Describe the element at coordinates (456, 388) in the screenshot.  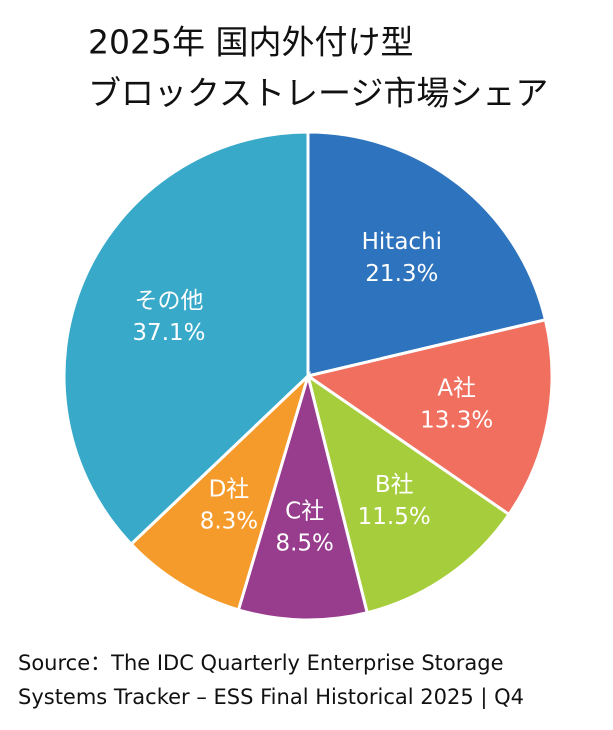
I see `slice-label: A社` at that location.